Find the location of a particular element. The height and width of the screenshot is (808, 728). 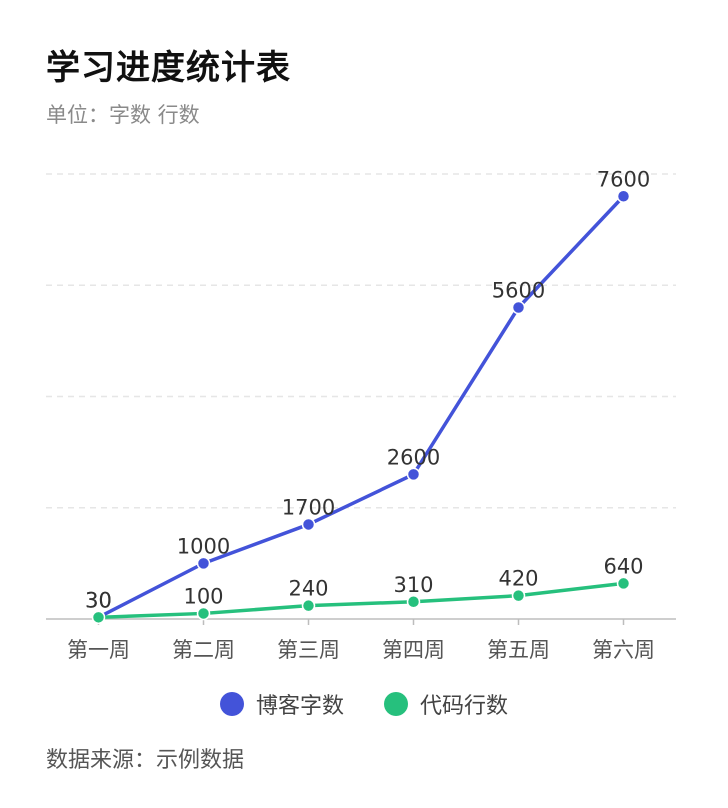

data-label: 310 is located at coordinates (413, 585).